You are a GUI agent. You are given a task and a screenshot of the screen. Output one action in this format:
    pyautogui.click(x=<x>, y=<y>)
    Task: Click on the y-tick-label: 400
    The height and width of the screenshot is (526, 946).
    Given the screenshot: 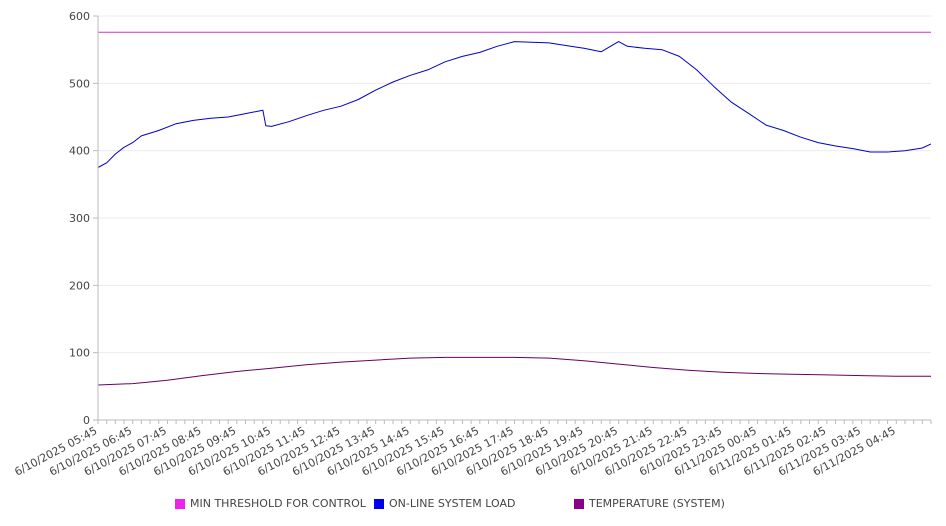 What is the action you would take?
    pyautogui.click(x=79, y=151)
    